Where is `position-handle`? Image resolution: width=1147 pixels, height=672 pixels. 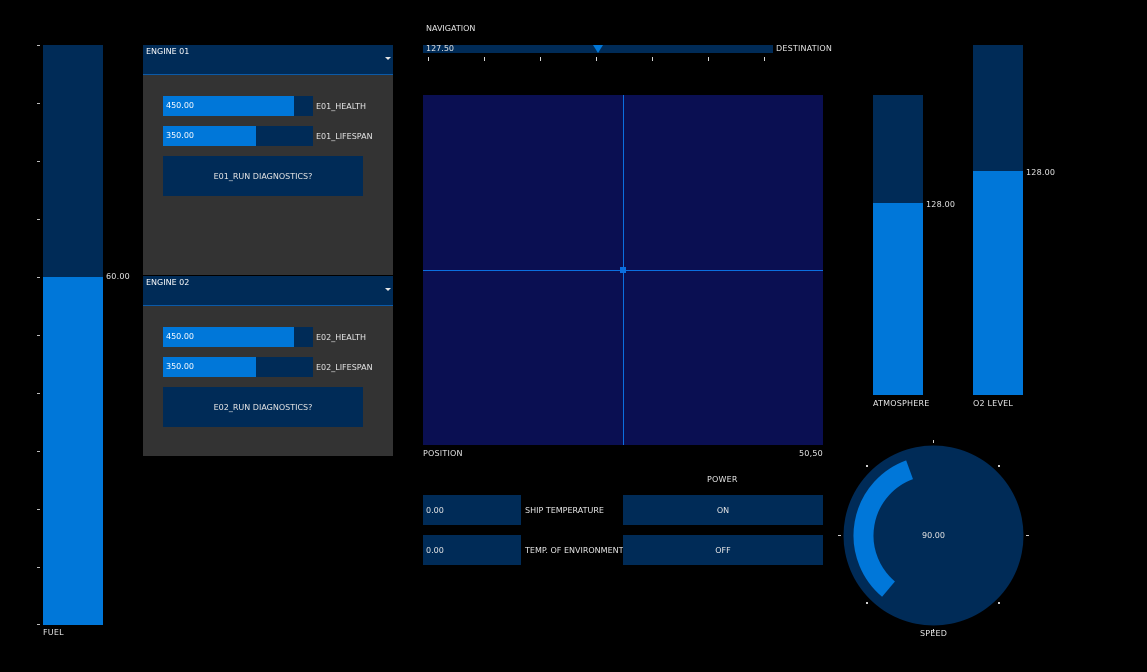 position-handle is located at coordinates (623, 270).